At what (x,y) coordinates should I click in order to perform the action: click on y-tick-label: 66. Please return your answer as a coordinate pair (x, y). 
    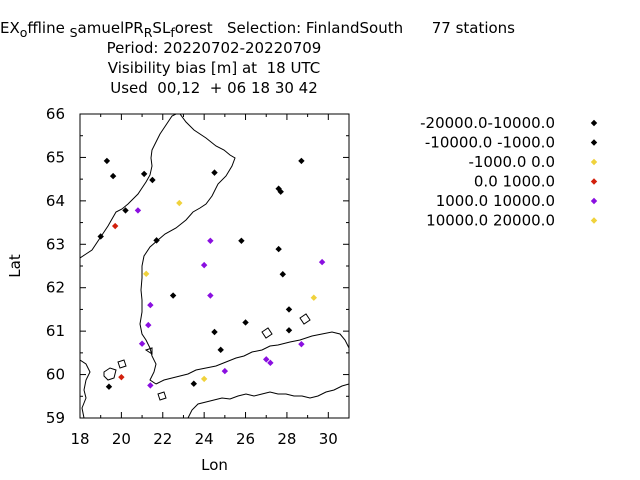
    Looking at the image, I should click on (55, 114).